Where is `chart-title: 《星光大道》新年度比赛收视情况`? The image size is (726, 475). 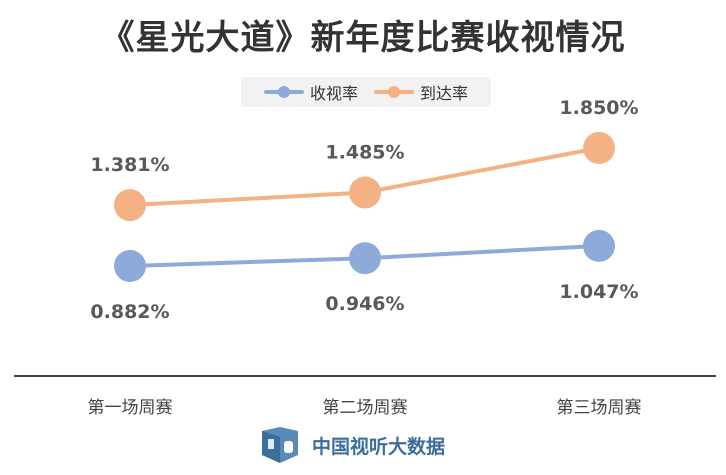 chart-title: 《星光大道》新年度比赛收视情况 is located at coordinates (363, 38).